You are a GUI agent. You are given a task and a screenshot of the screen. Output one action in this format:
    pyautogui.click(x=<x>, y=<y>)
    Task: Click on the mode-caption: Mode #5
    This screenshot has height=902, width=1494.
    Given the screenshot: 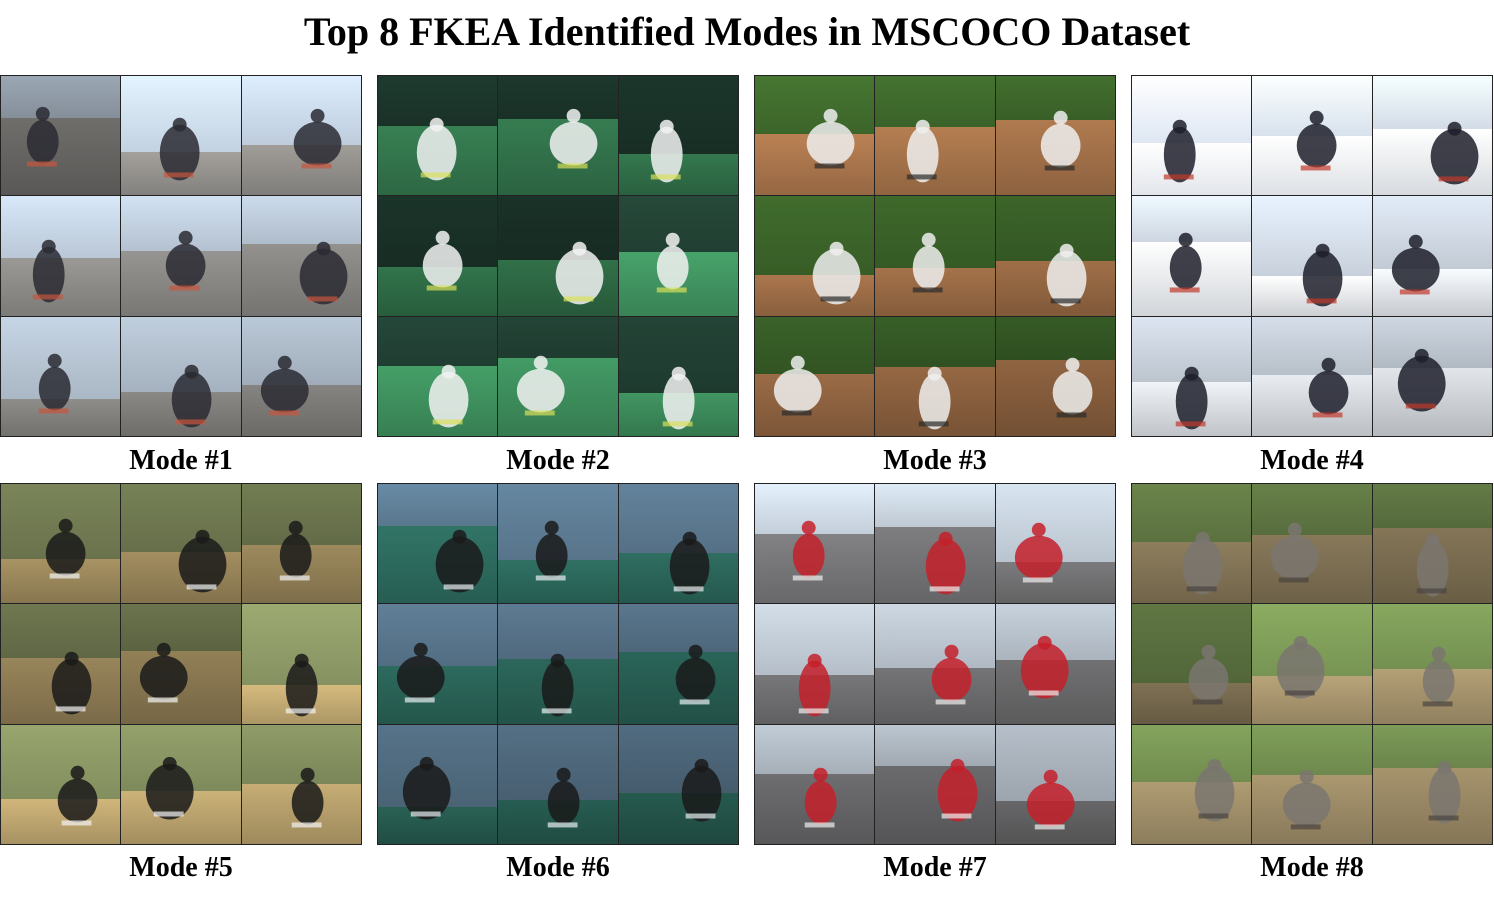 What is the action you would take?
    pyautogui.click(x=181, y=867)
    